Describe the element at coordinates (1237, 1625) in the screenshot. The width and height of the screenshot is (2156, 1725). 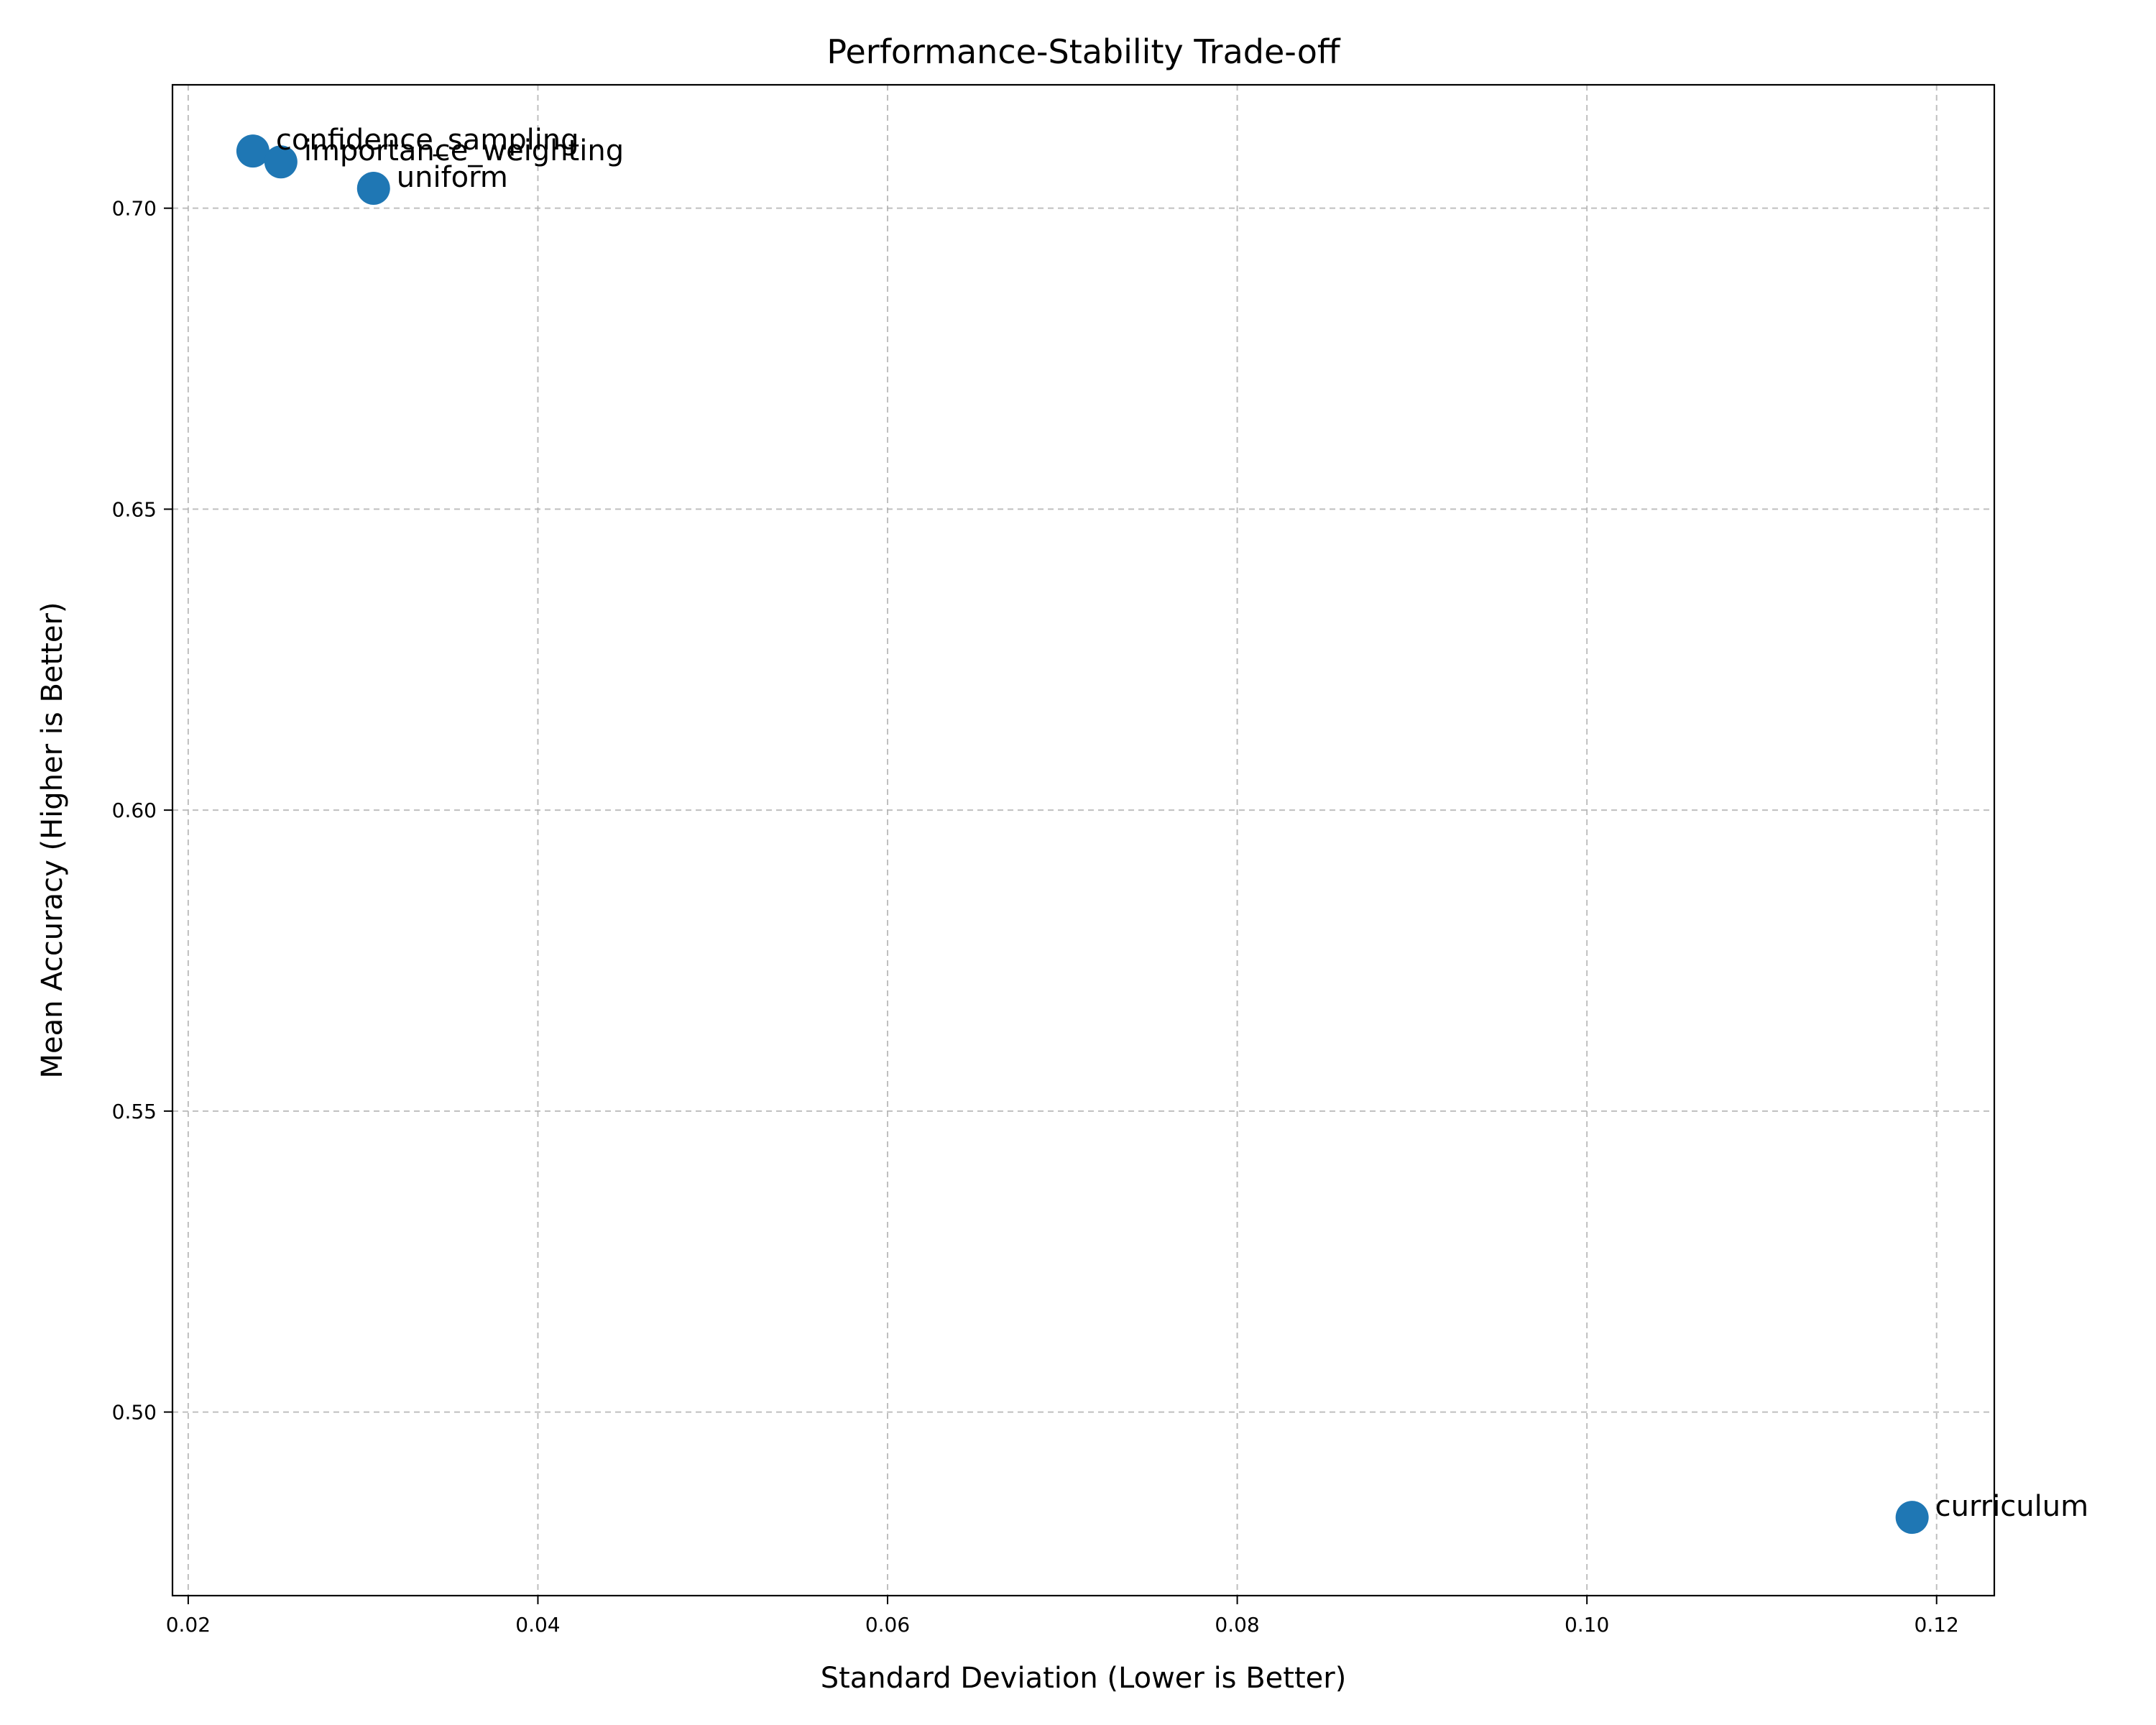
I see `x-tick-label: 0.08` at that location.